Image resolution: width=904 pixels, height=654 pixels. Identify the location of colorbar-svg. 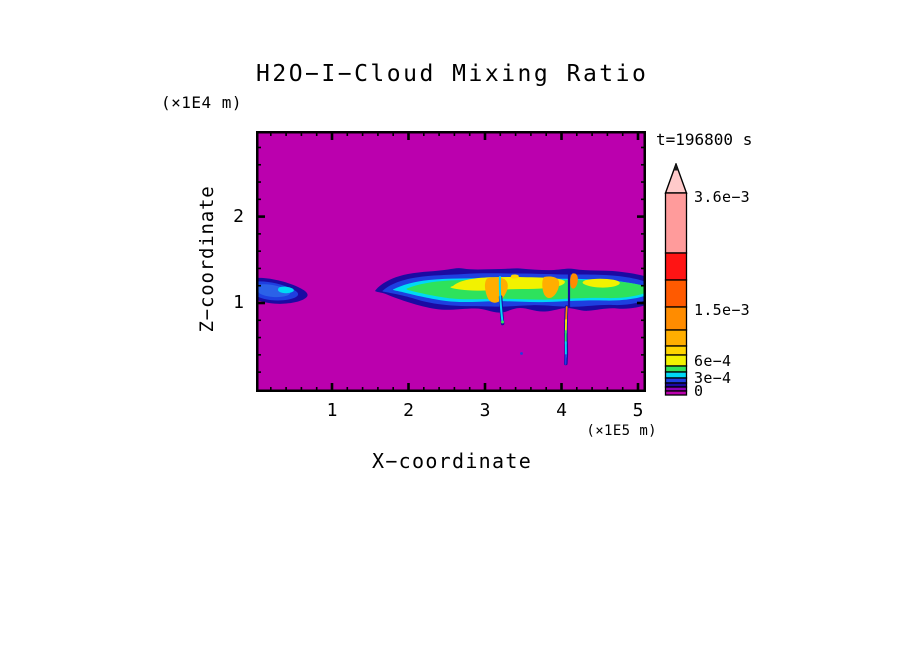
(676, 278).